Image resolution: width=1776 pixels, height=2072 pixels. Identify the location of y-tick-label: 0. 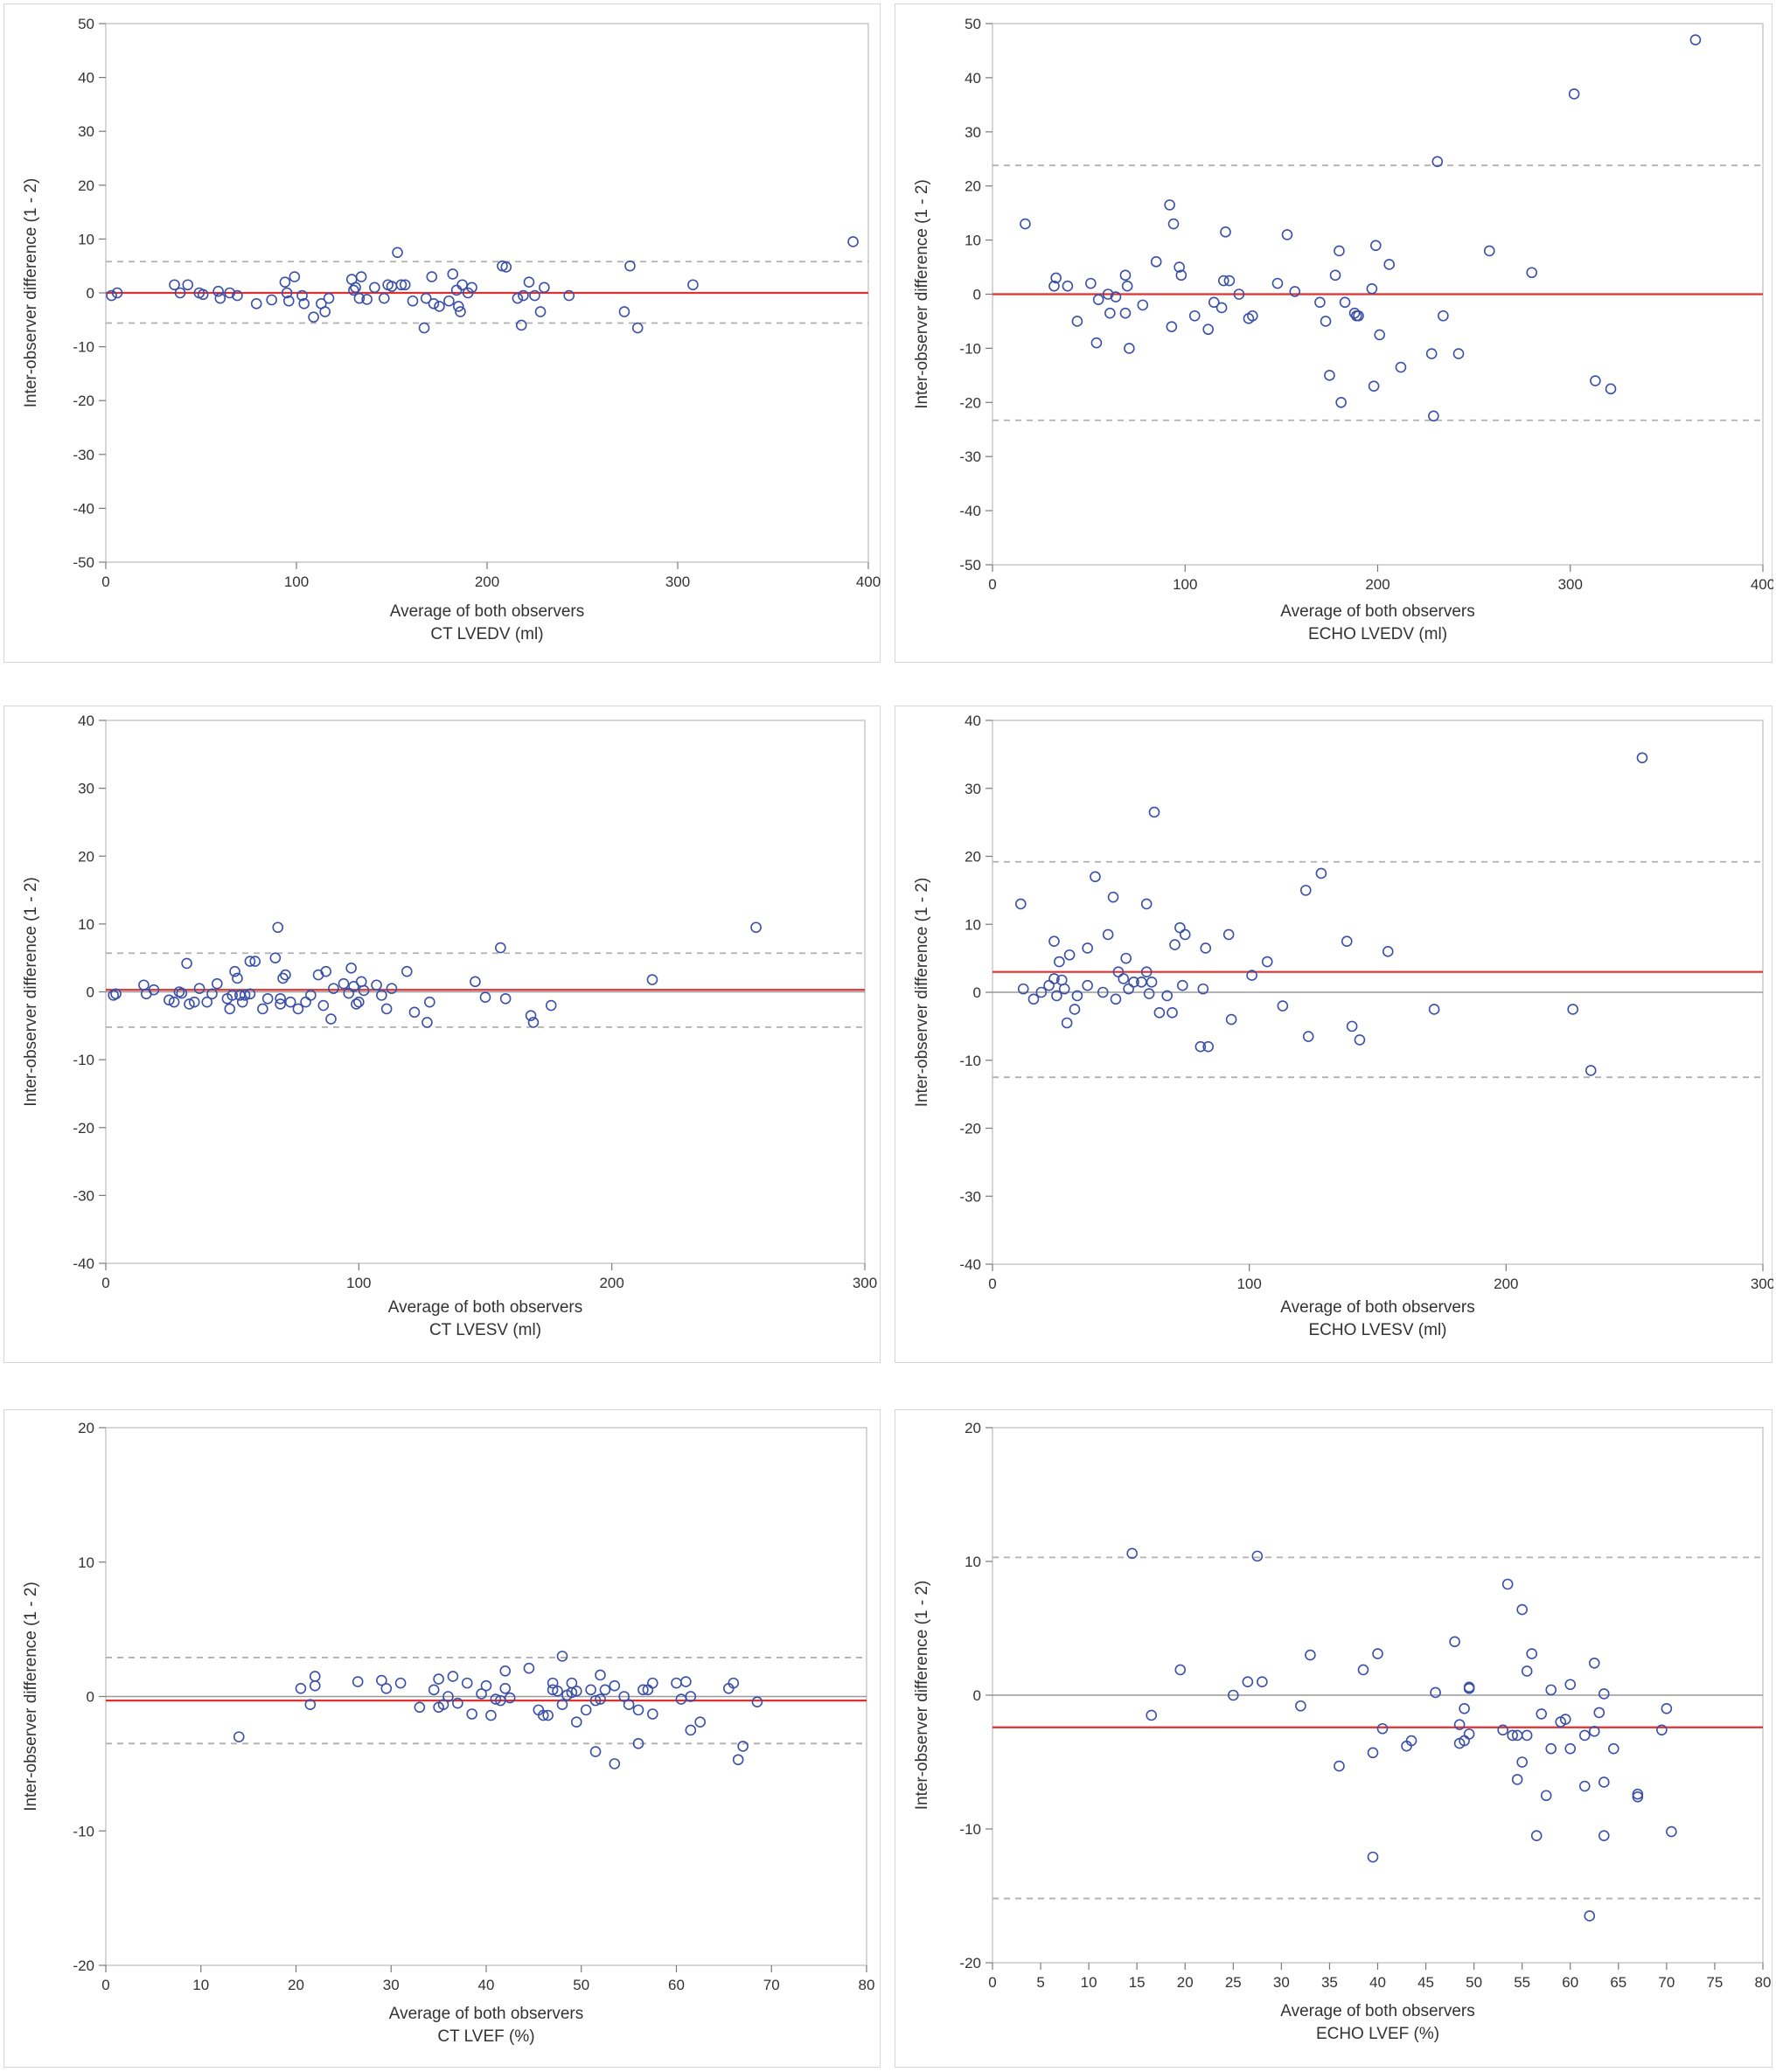
(90, 1698).